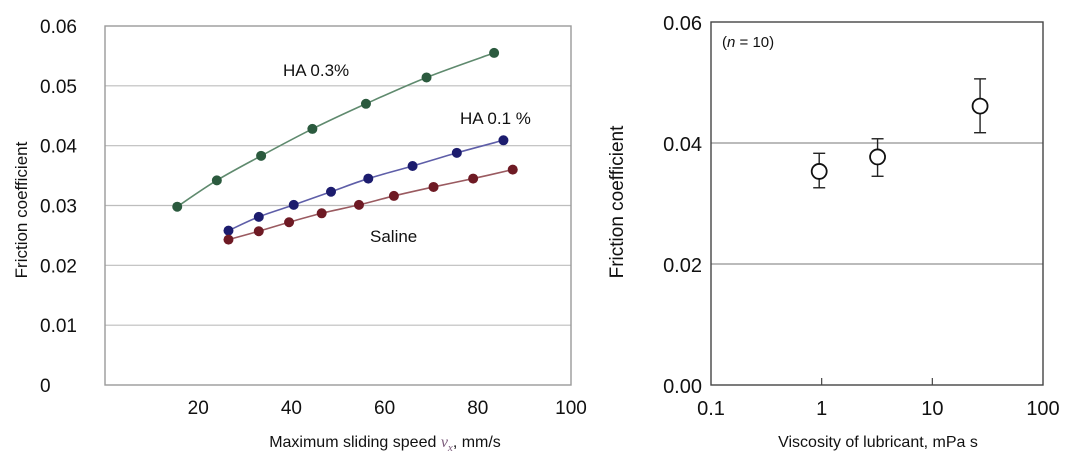 The image size is (1071, 460). I want to click on right-chart-x-tick-label: 10, so click(932, 409).